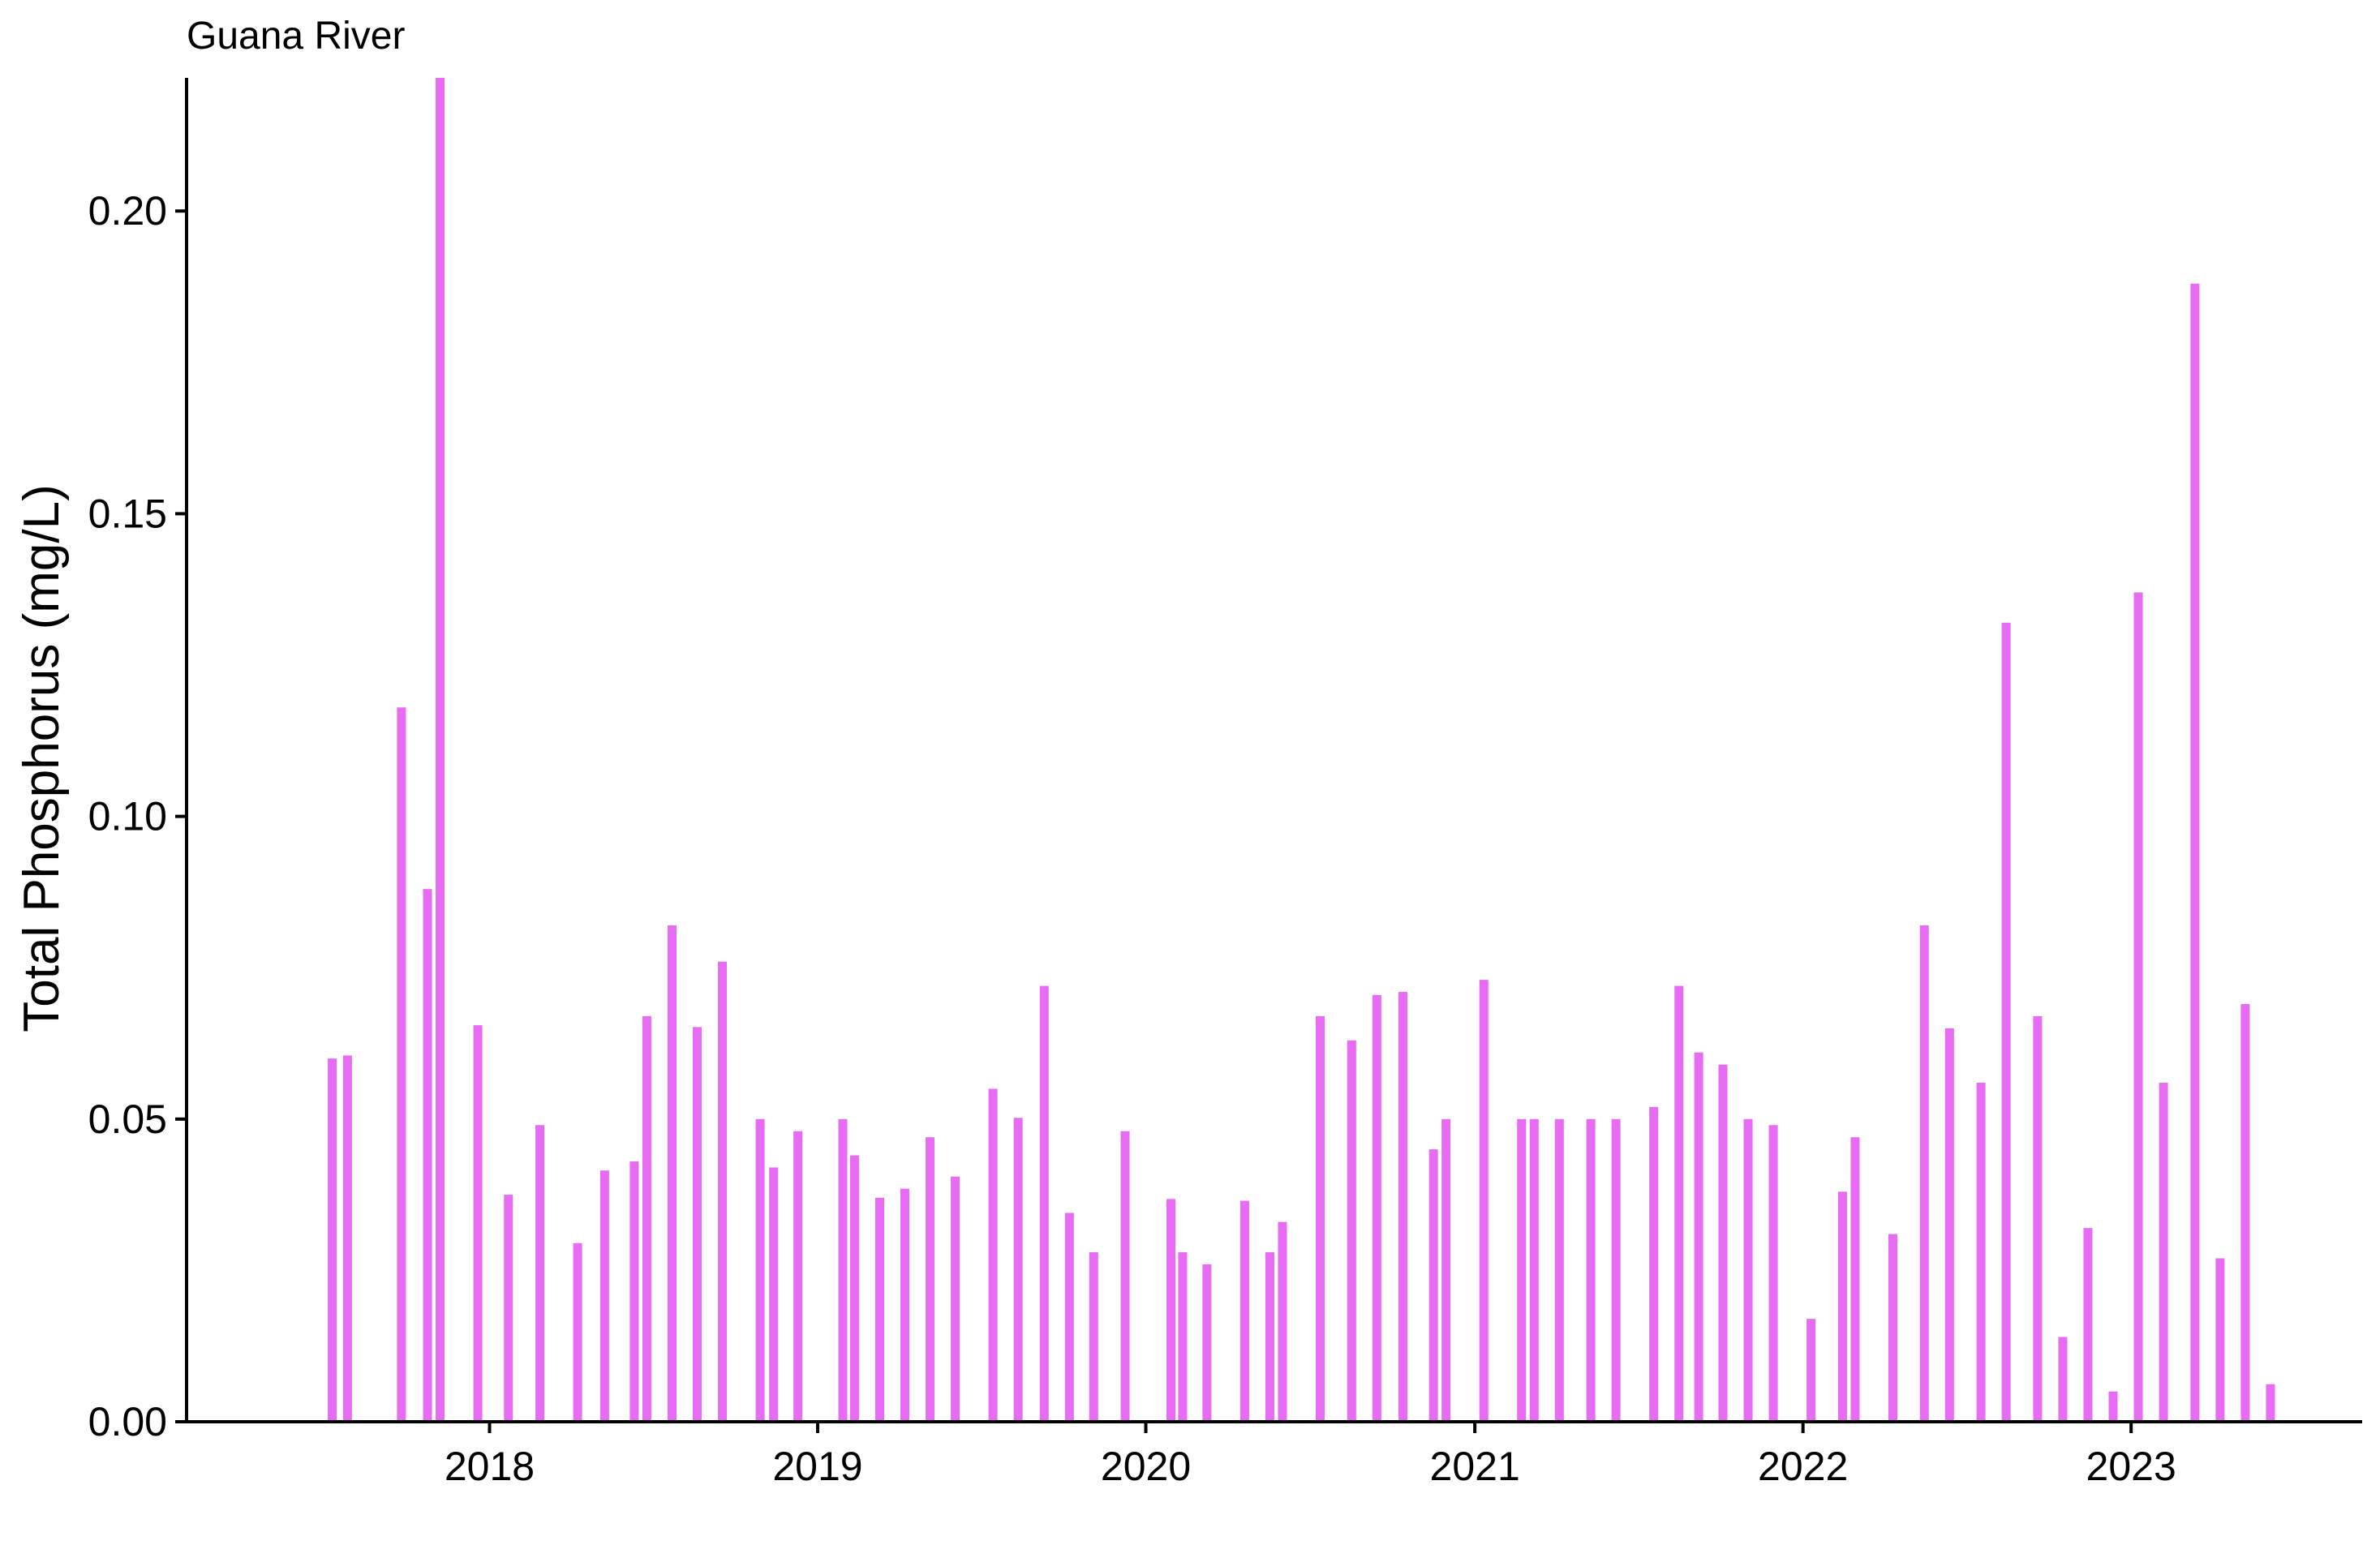  Describe the element at coordinates (1475, 1466) in the screenshot. I see `x-tick-label: 2021` at that location.